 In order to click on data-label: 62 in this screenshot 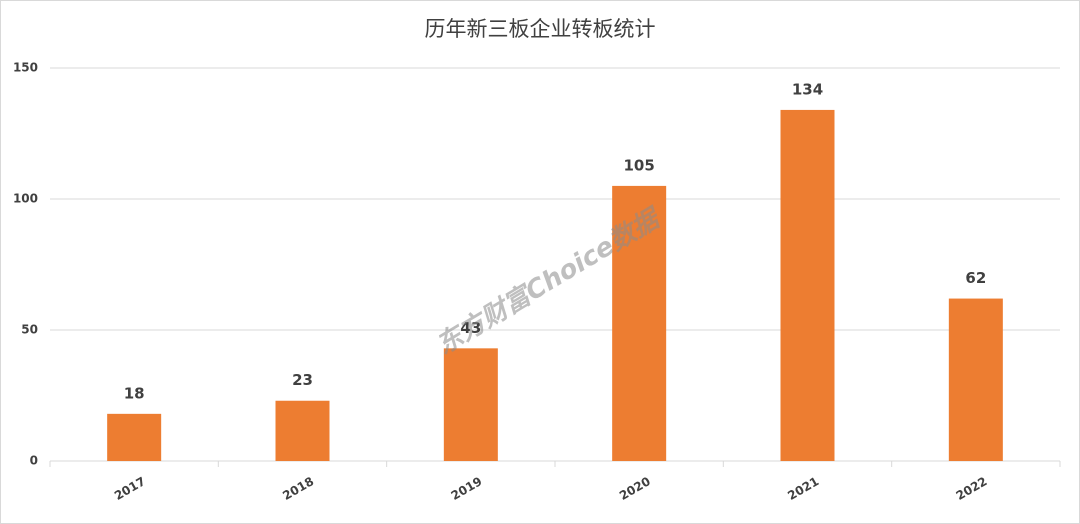, I will do `click(975, 278)`.